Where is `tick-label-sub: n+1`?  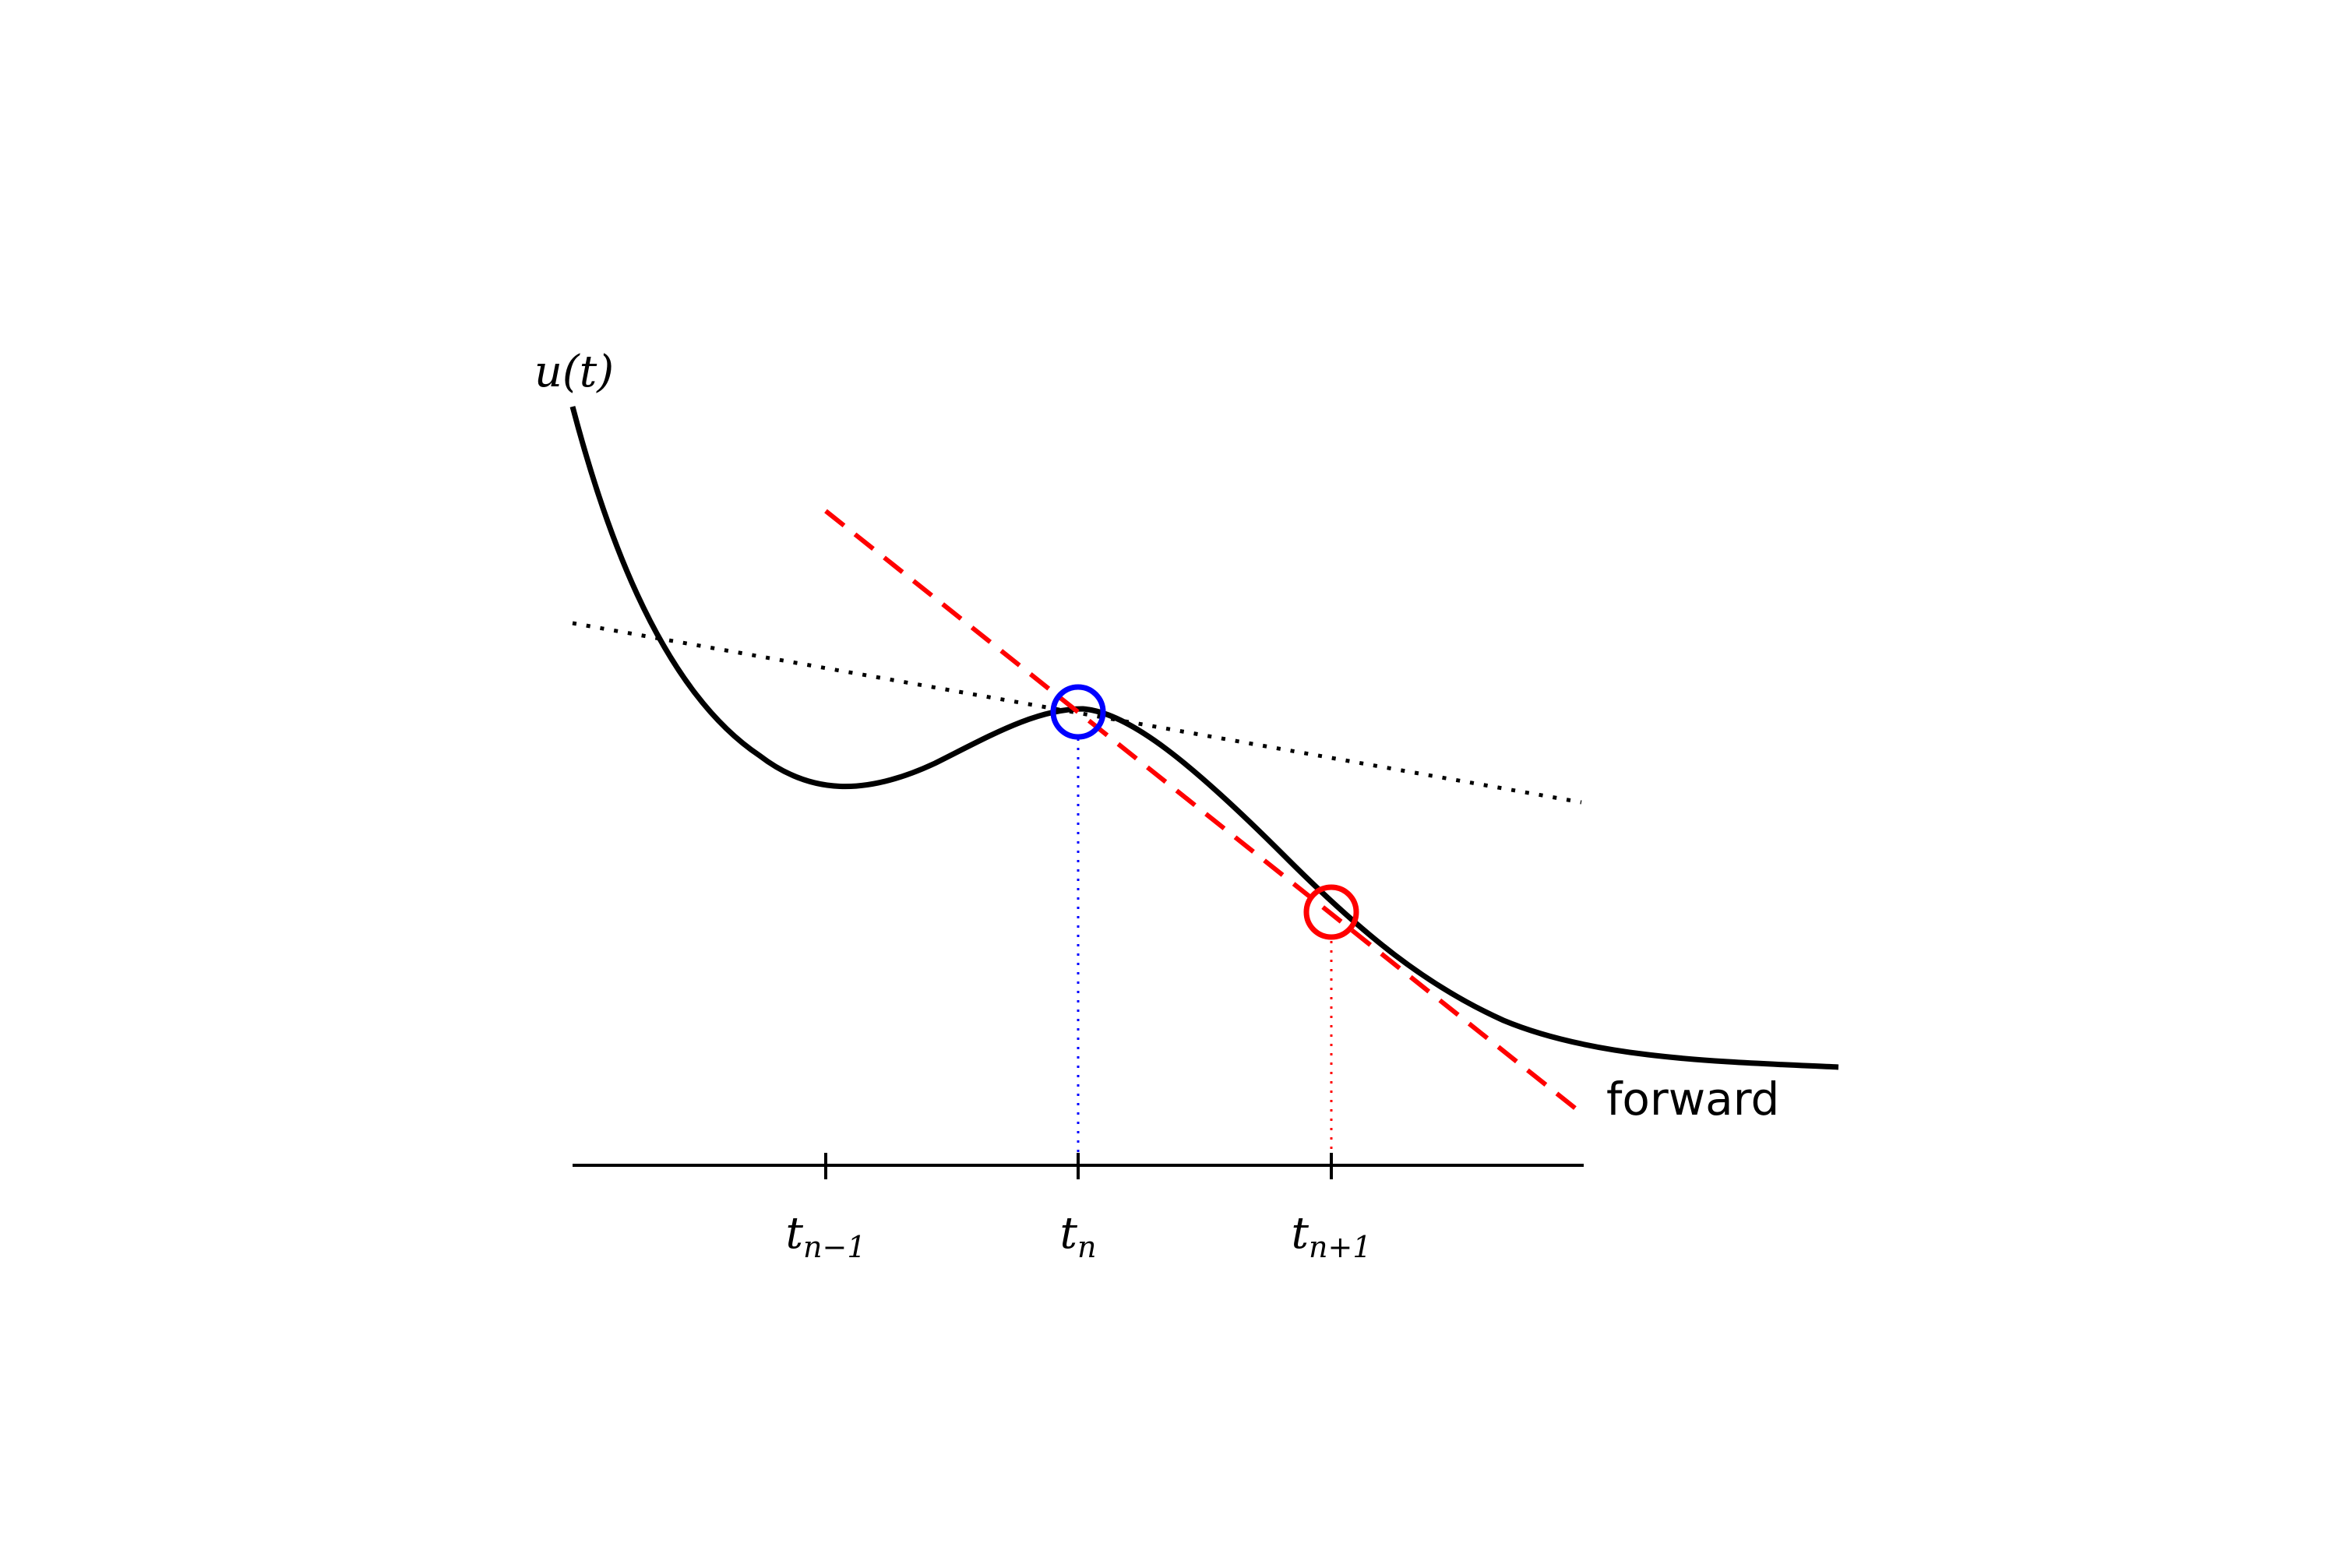
tick-label-sub: n+1 is located at coordinates (1340, 1247).